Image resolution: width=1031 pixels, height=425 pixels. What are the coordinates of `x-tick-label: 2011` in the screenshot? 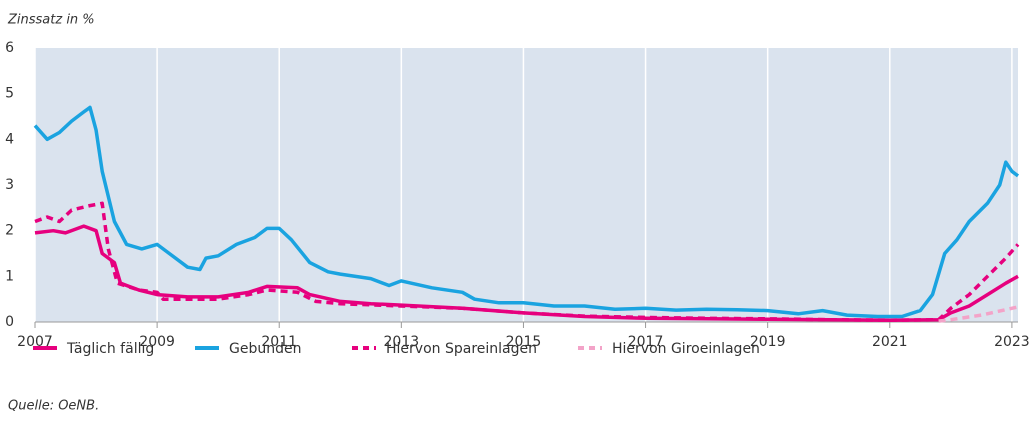 It's located at (279, 342).